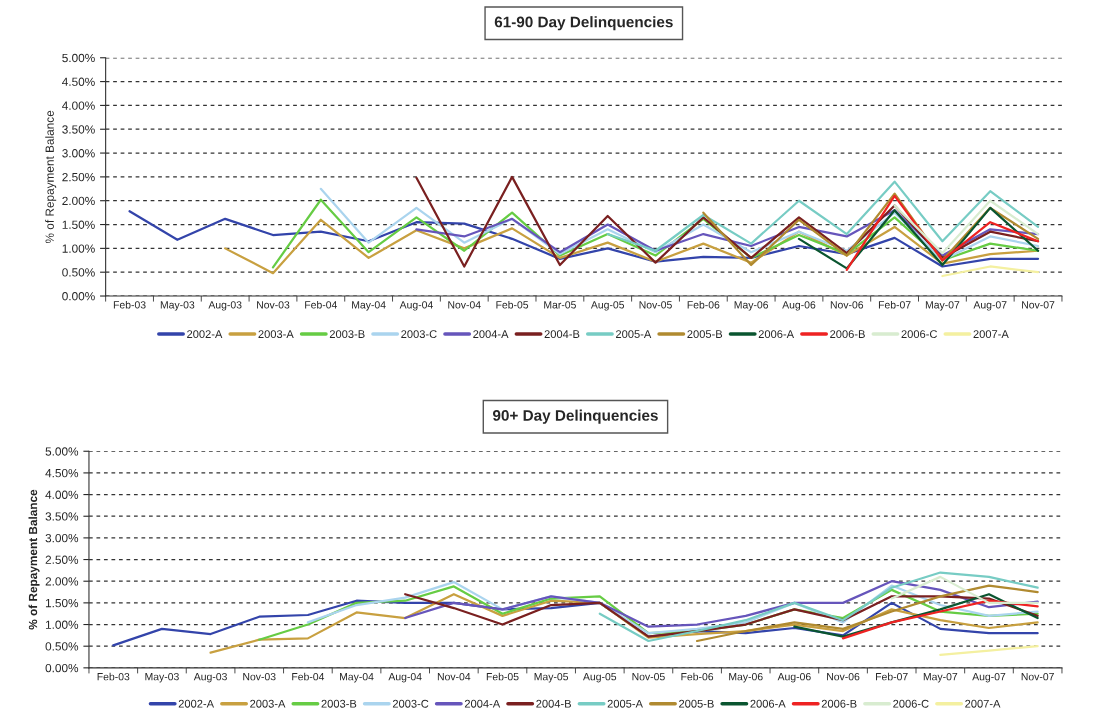 This screenshot has height=722, width=1112. What do you see at coordinates (843, 676) in the screenshot?
I see `x-tick-label: Nov-06` at bounding box center [843, 676].